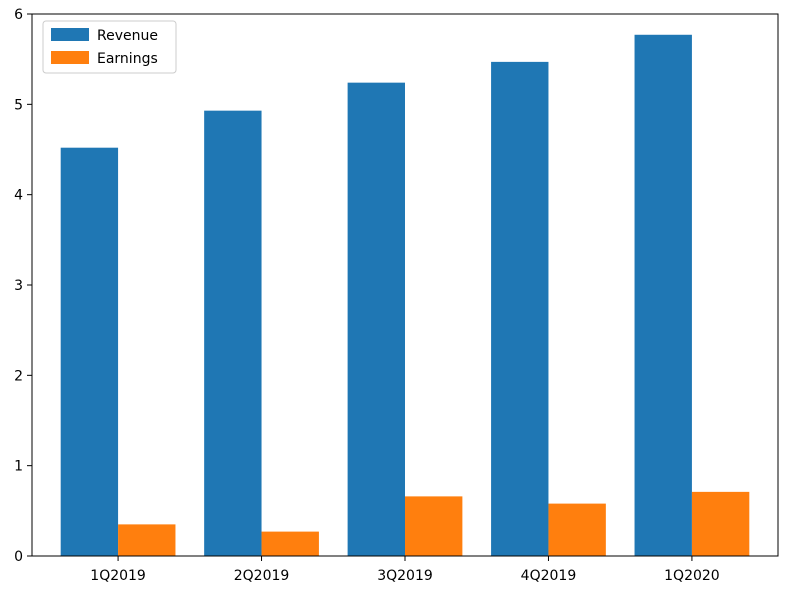 Image resolution: width=790 pixels, height=599 pixels. I want to click on bar-revenue-1q2019, so click(89, 351).